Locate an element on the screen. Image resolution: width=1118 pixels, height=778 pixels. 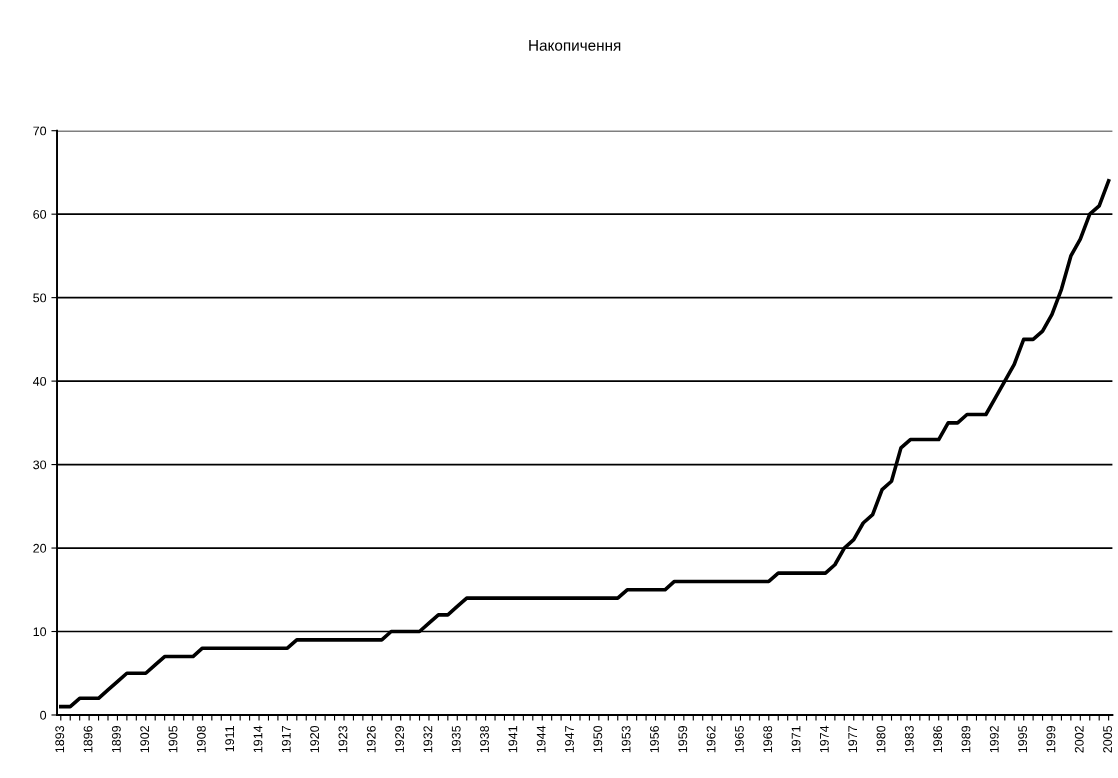
x-tick-label: 1953 is located at coordinates (626, 739).